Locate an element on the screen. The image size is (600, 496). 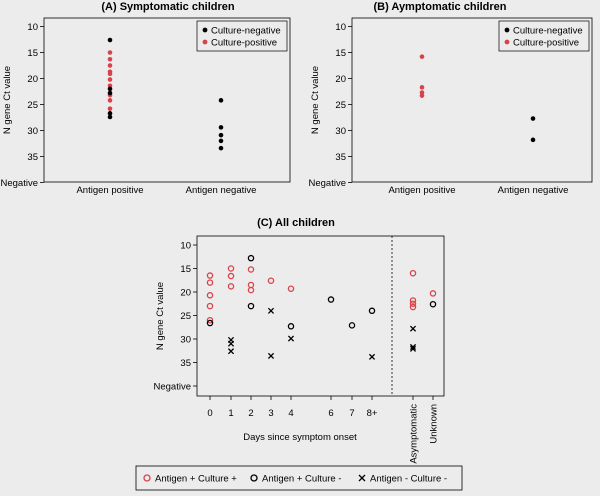
legend-label-ag-neg-cult-neg: Antigen - Culture - is located at coordinates (408, 479).